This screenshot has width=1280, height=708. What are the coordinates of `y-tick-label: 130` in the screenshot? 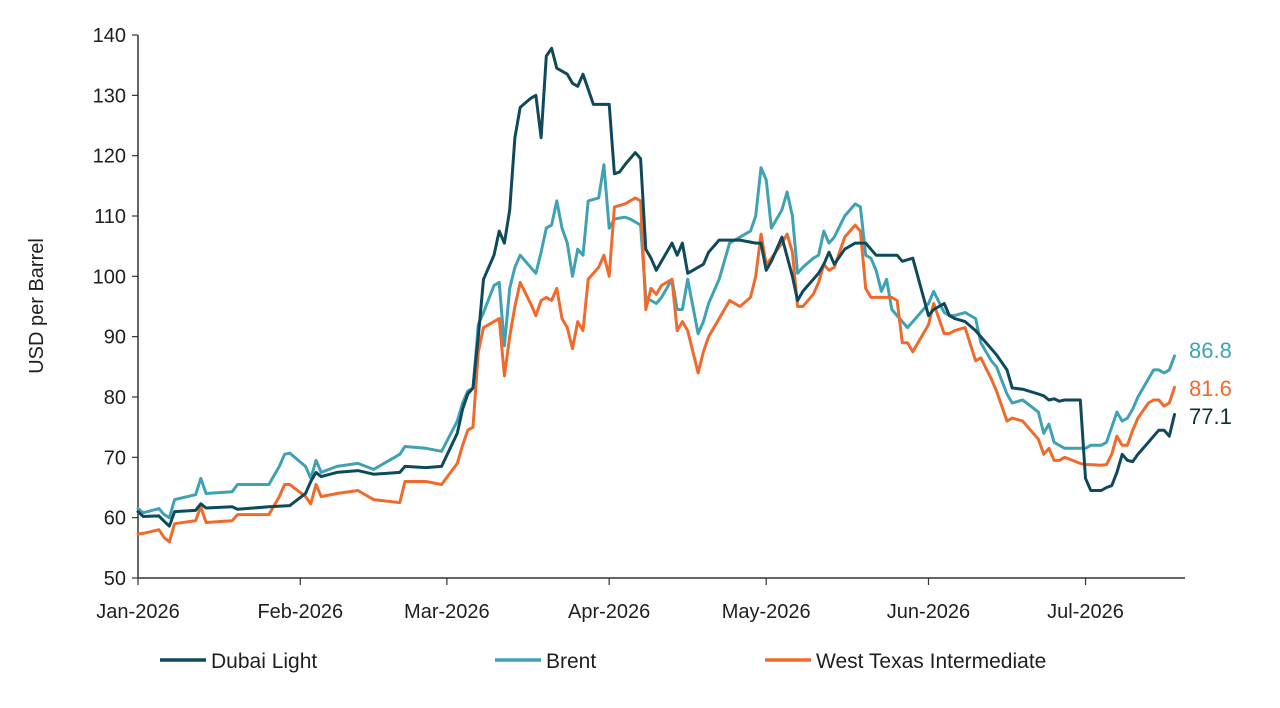 It's located at (109, 96).